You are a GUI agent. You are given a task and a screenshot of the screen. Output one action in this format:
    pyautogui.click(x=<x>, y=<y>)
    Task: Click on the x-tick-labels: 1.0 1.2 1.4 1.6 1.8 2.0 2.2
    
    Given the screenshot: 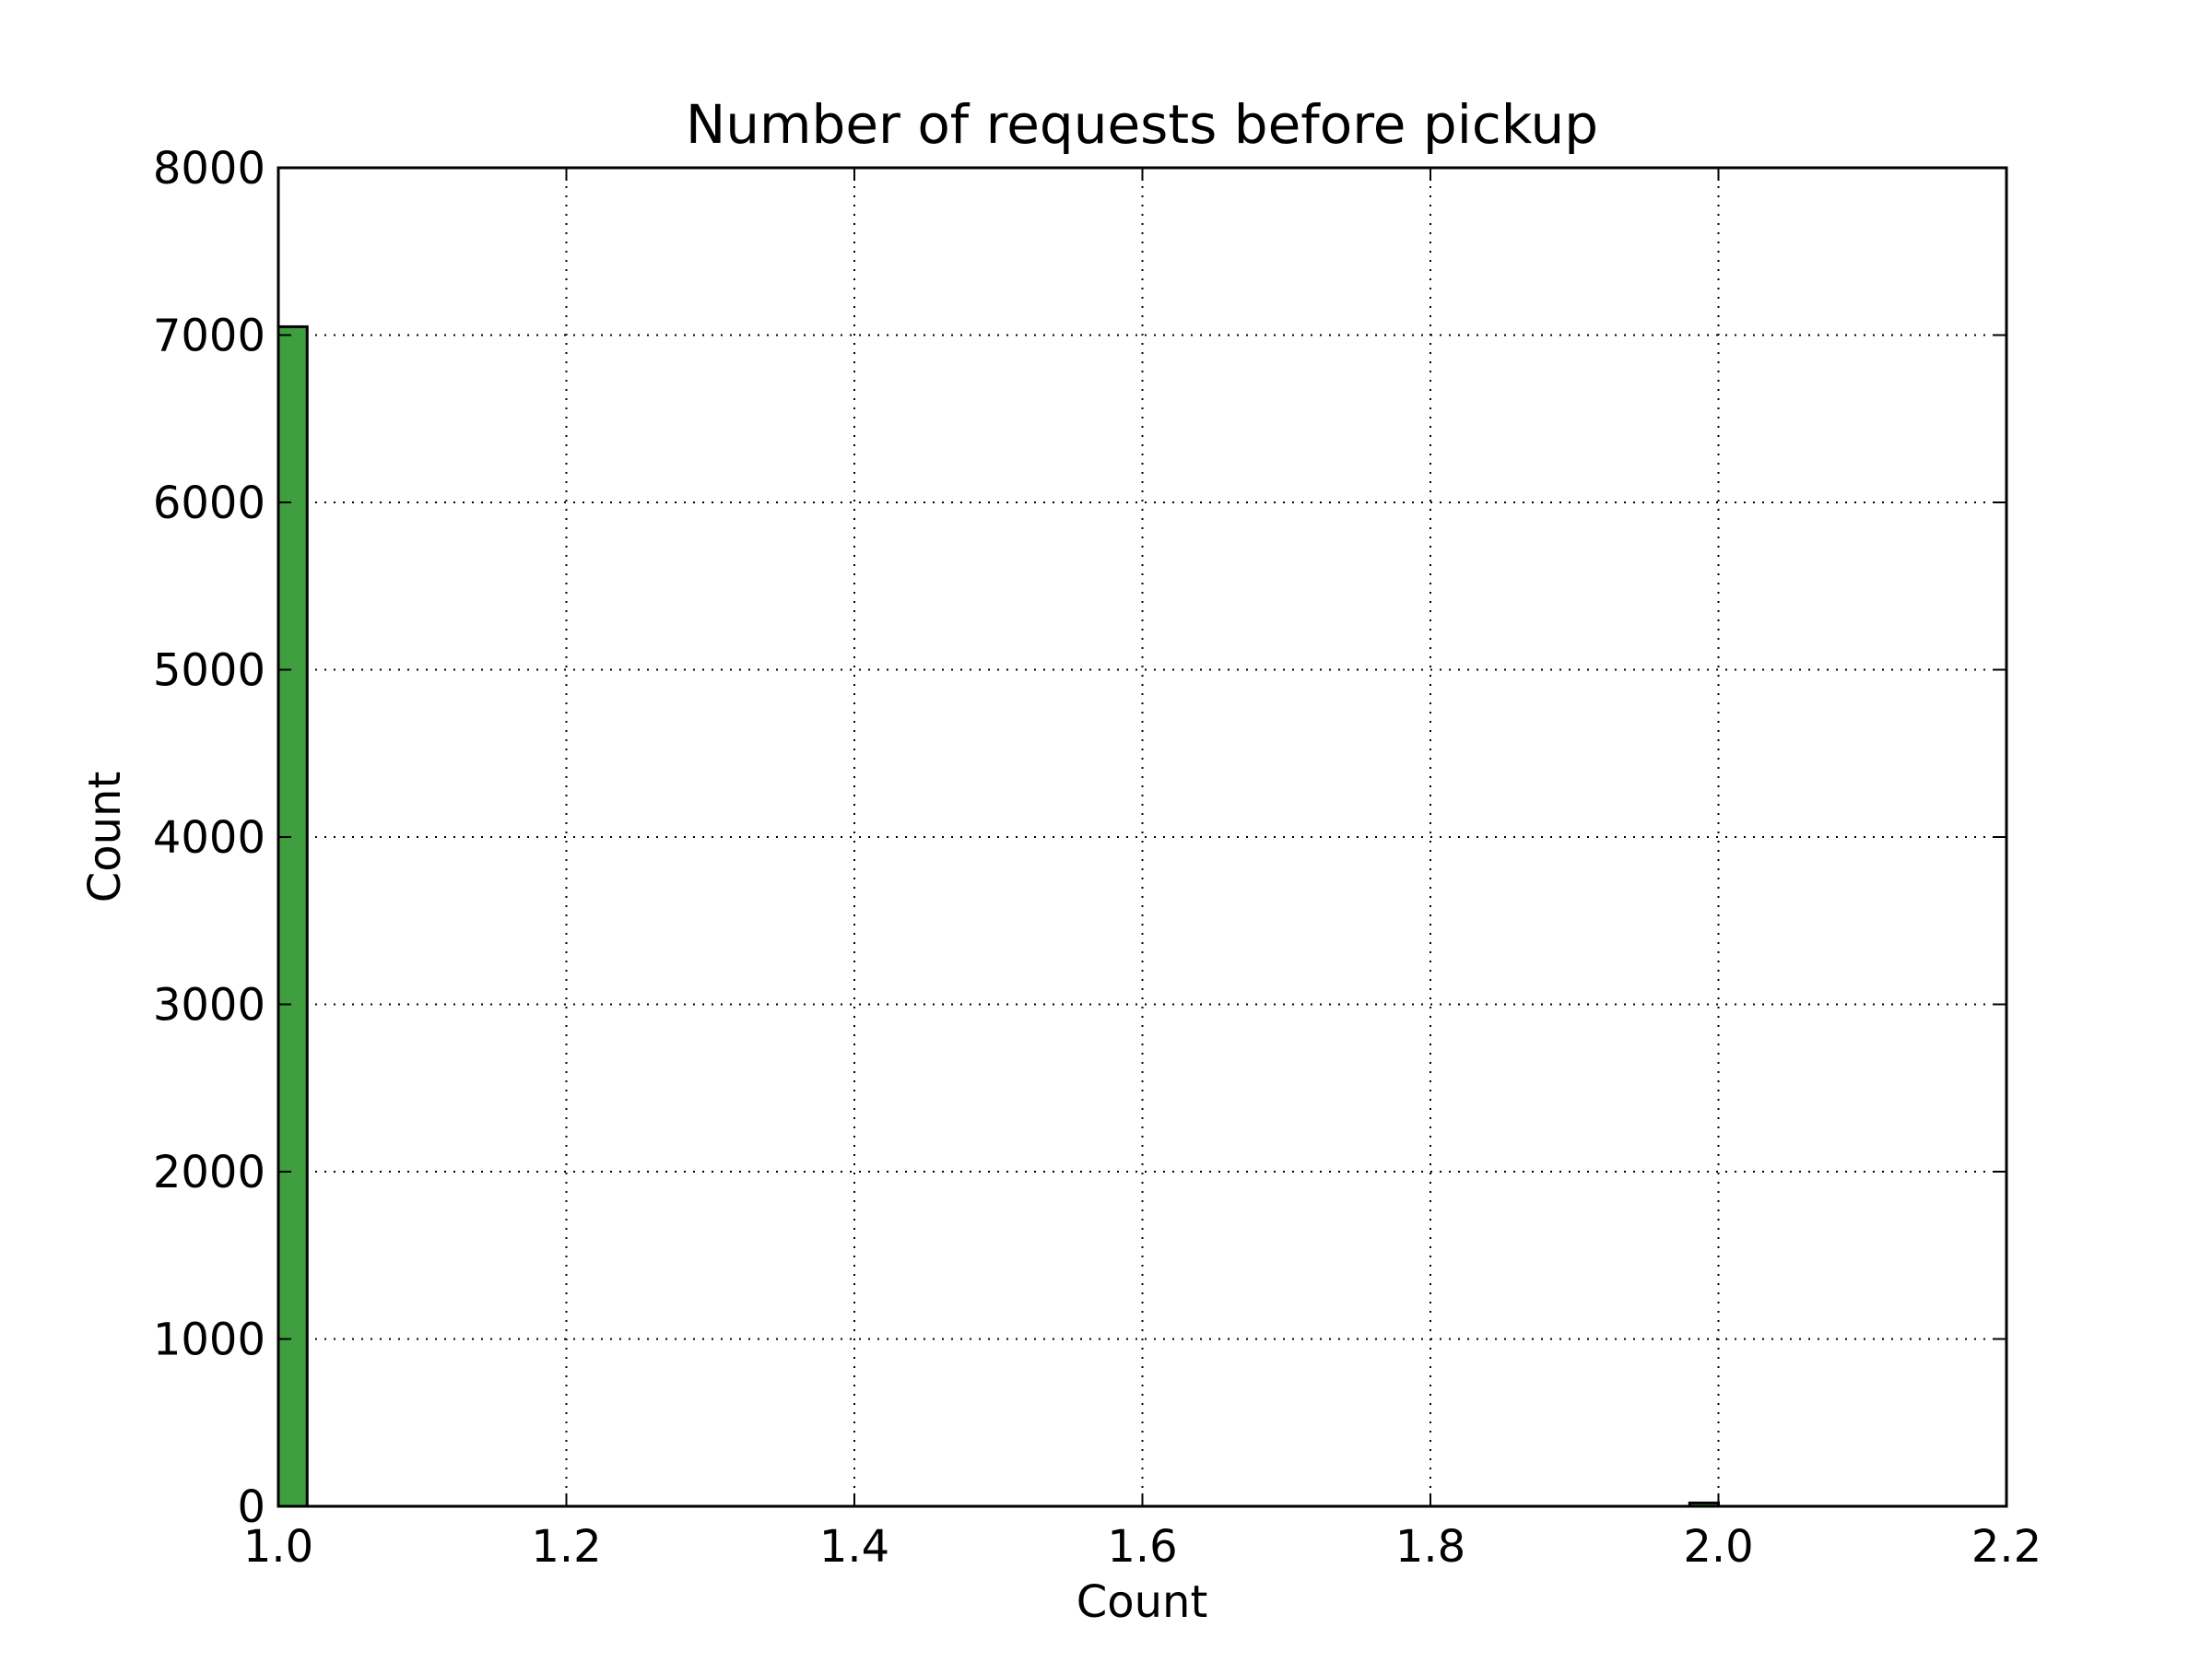 What is the action you would take?
    pyautogui.click(x=1142, y=1547)
    